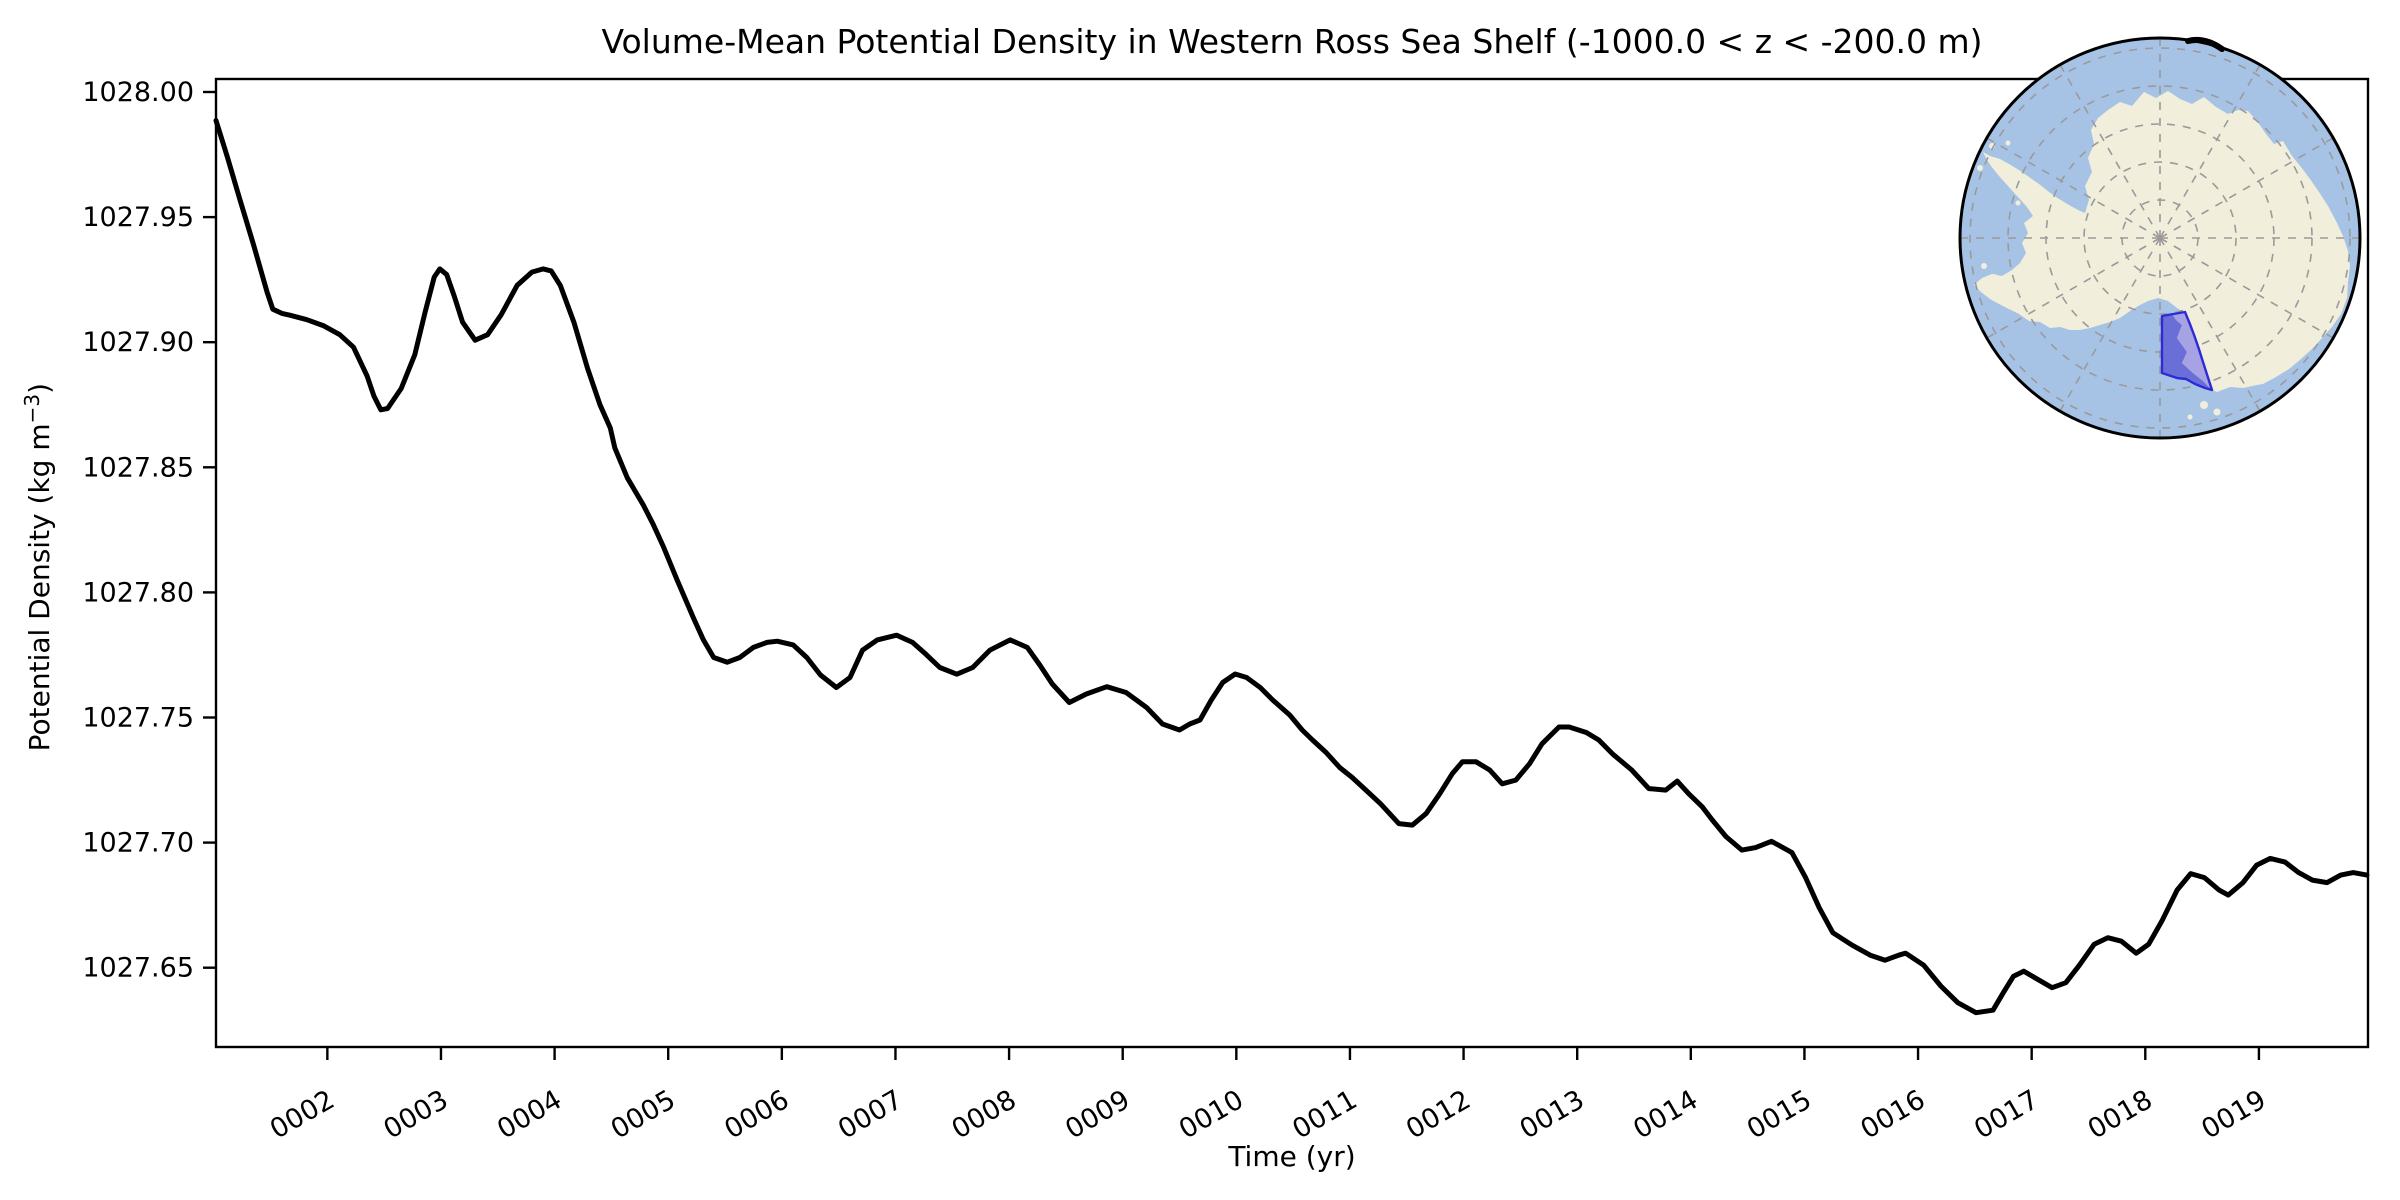 The image size is (2400, 1200). What do you see at coordinates (1779, 1114) in the screenshot?
I see `svg-text: 0015` at bounding box center [1779, 1114].